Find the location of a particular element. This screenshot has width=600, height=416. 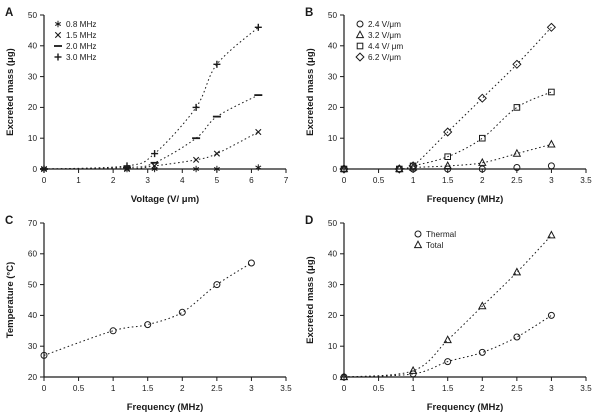

series-2.0-mhz is located at coordinates (151, 132).